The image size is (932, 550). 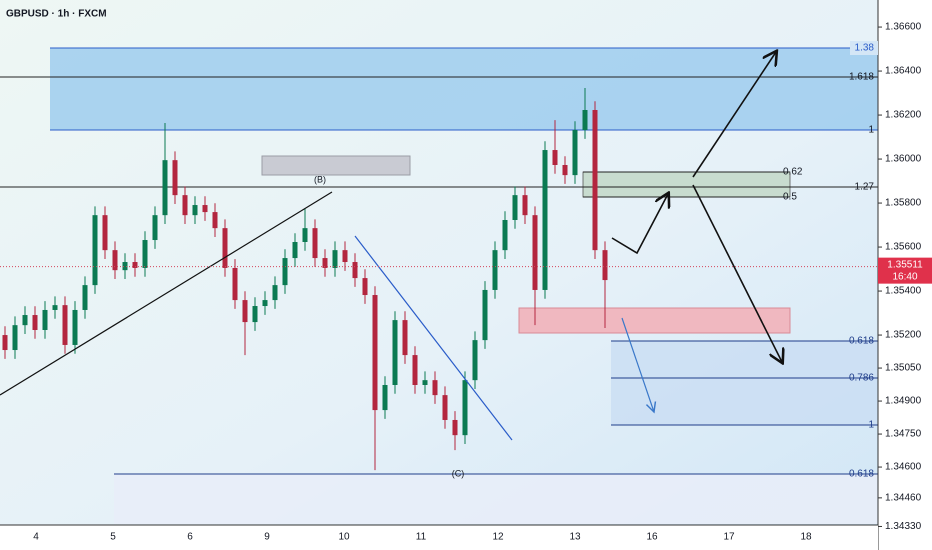 What do you see at coordinates (861, 77) in the screenshot?
I see `fib-label: 1.618` at bounding box center [861, 77].